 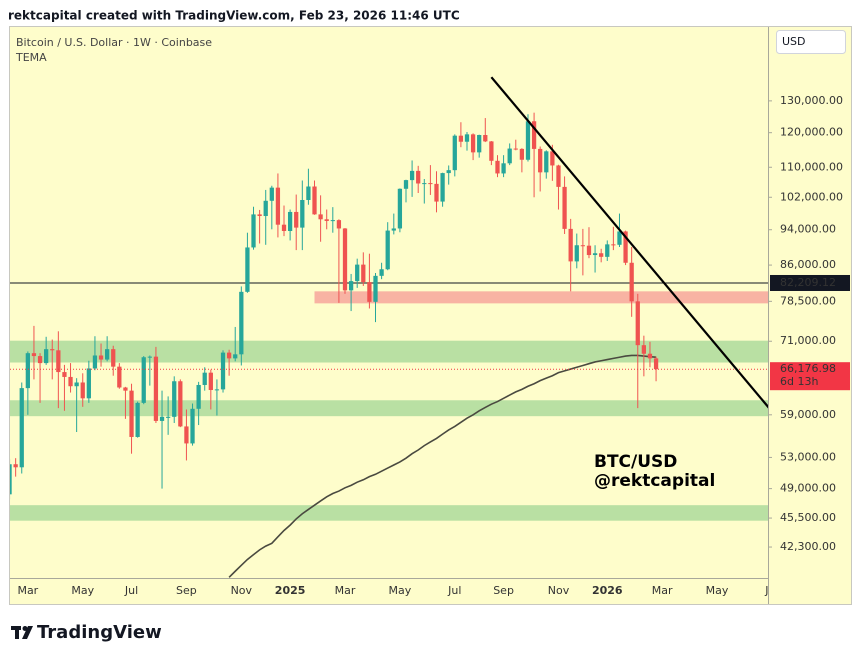 What do you see at coordinates (114, 42) in the screenshot?
I see `symbol-title: Bitcoin / U.S. Dollar · 1W · Coinbase` at bounding box center [114, 42].